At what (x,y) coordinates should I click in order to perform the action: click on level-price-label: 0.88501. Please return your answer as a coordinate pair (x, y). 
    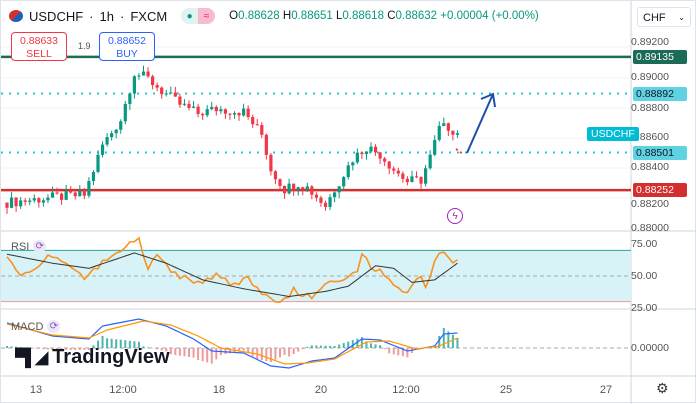
    Looking at the image, I should click on (660, 153).